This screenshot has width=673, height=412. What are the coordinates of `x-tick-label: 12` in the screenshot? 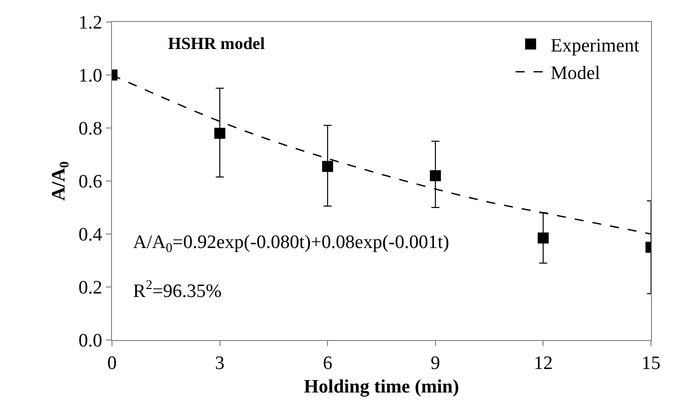 It's located at (543, 363).